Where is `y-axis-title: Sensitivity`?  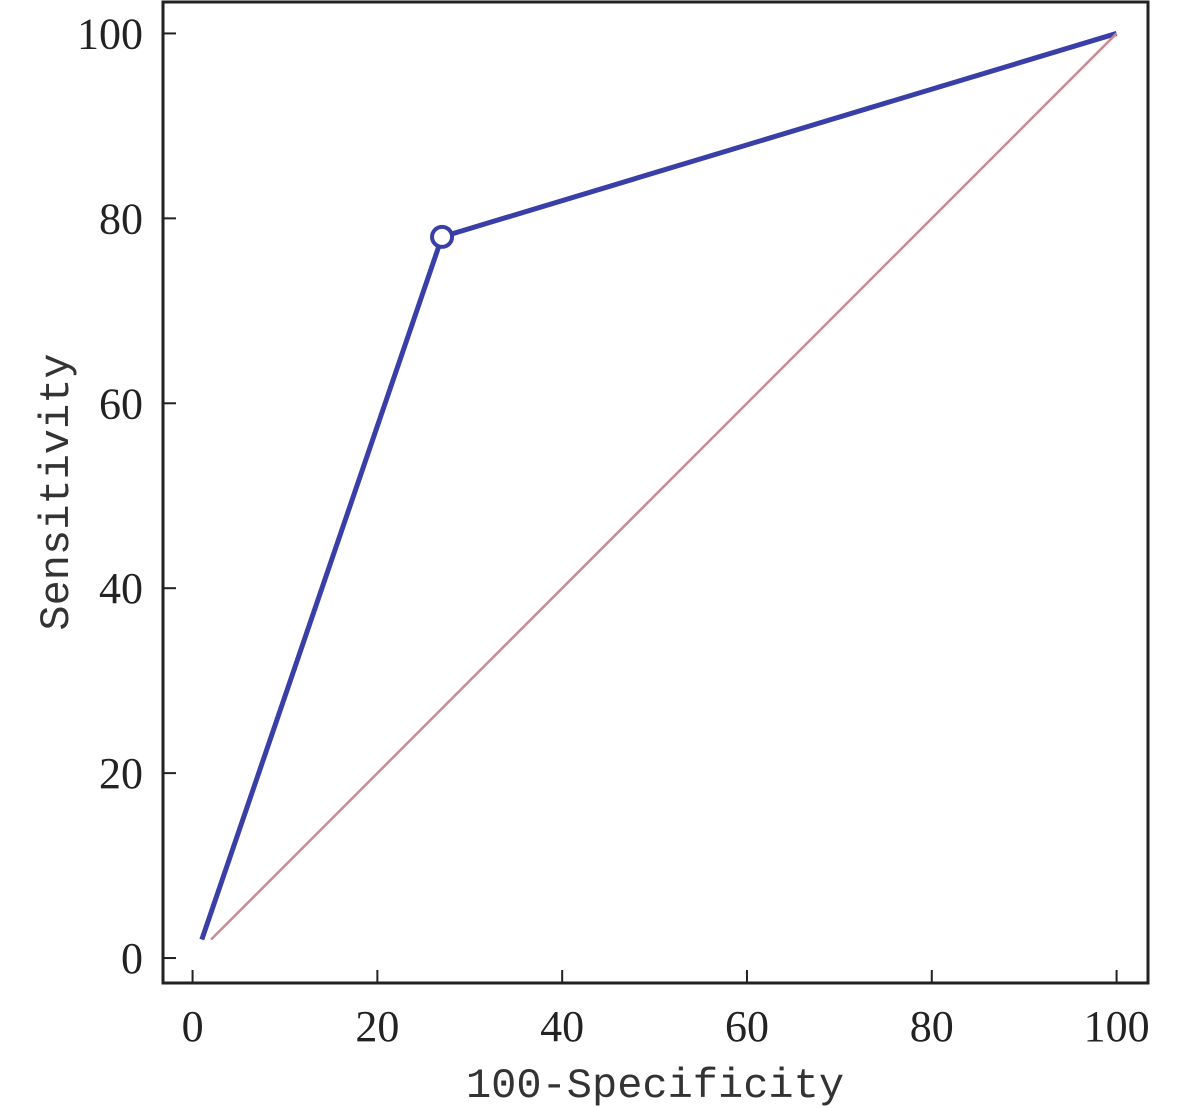
y-axis-title: Sensitivity is located at coordinates (57, 491).